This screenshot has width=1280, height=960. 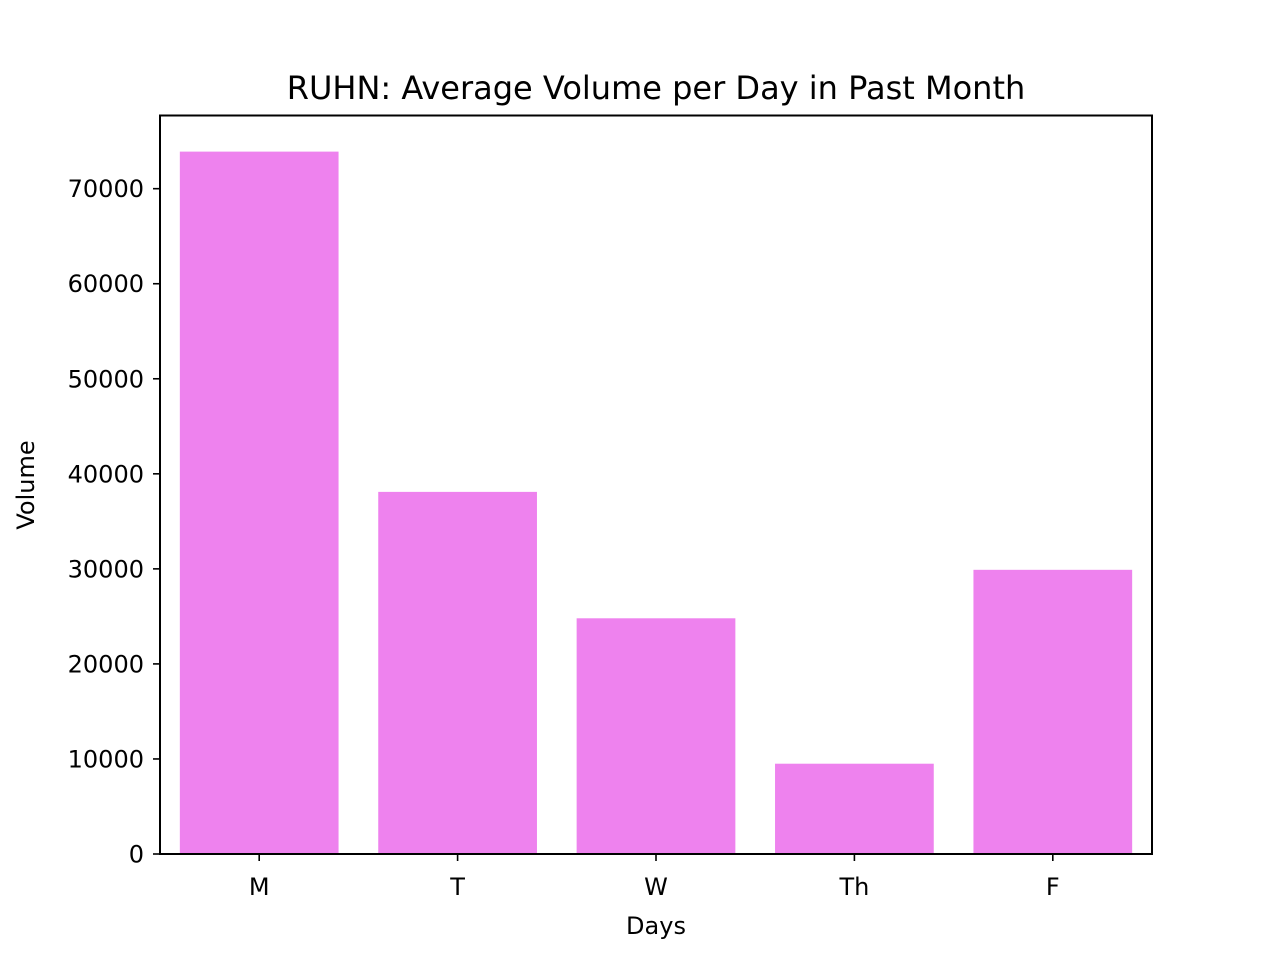 What do you see at coordinates (106, 379) in the screenshot?
I see `y-tick-label: 50000` at bounding box center [106, 379].